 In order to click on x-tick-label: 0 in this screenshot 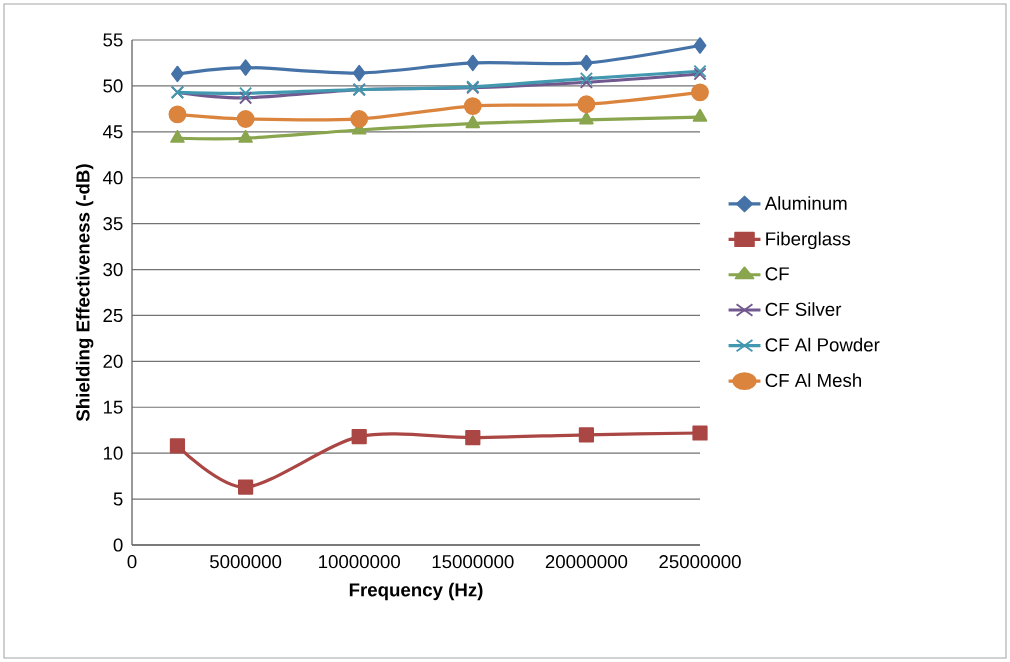, I will do `click(132, 562)`.